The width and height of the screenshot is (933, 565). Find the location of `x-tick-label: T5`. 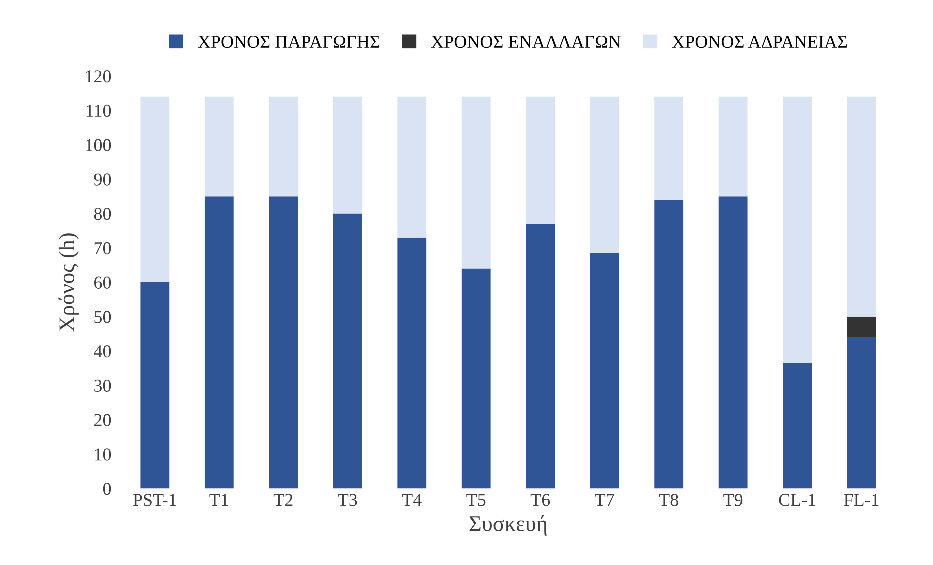

x-tick-label: T5 is located at coordinates (476, 500).